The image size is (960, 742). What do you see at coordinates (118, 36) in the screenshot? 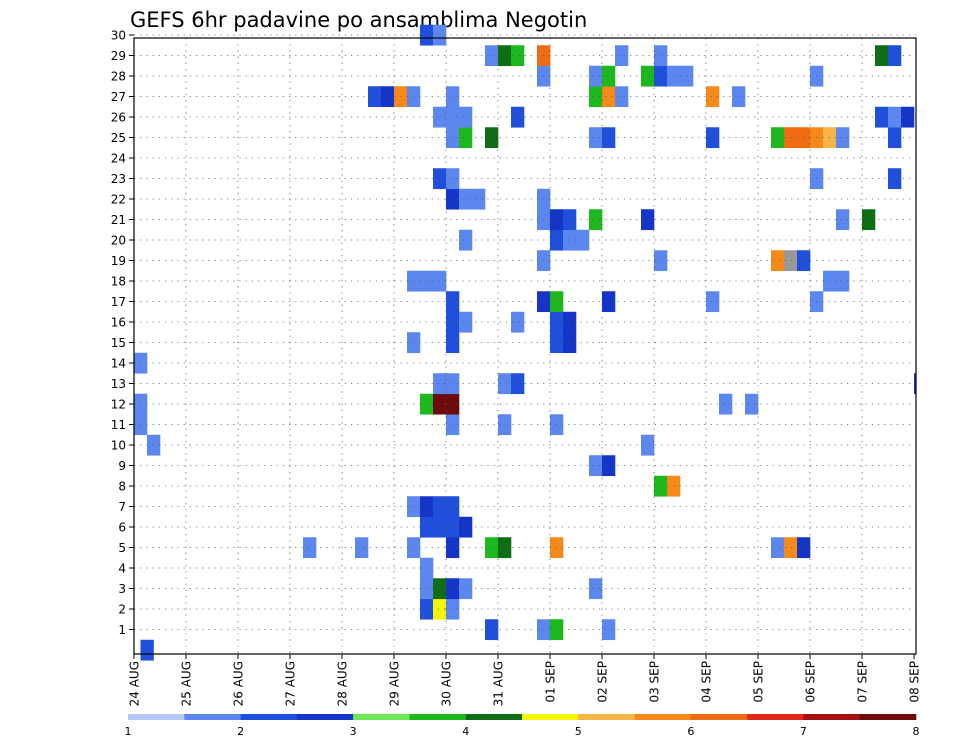
I see `y-tick-label: 30` at bounding box center [118, 36].